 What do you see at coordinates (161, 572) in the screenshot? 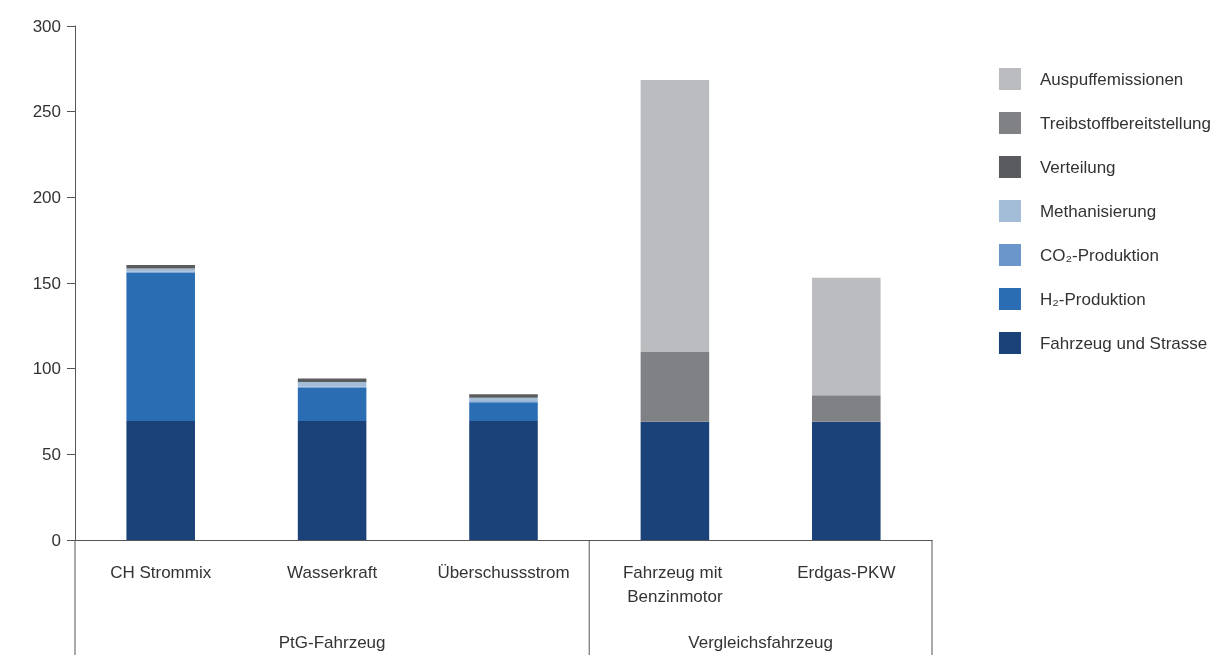
I see `x-tick-label: CH Strommix` at bounding box center [161, 572].